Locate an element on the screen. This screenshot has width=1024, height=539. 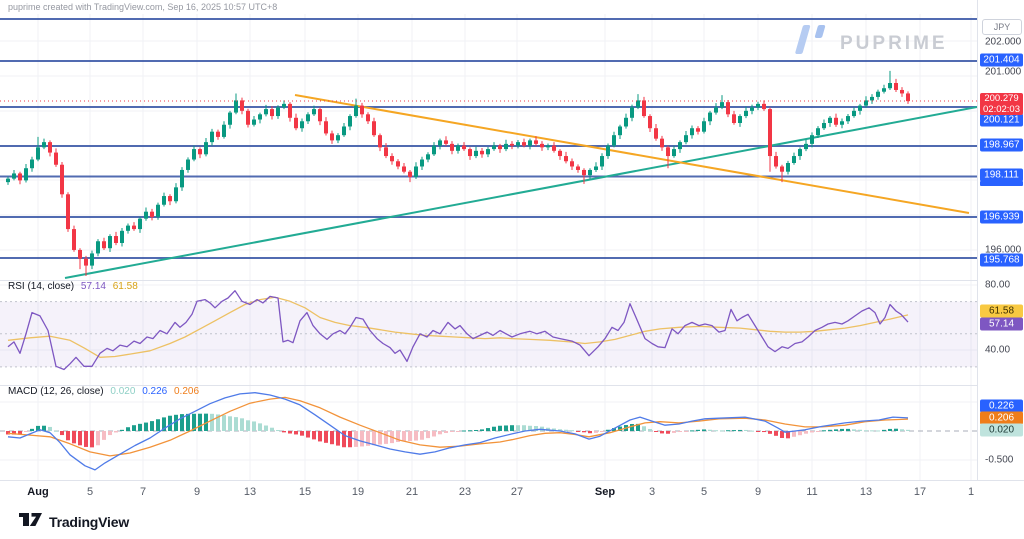
rsi-legend-value: 57.14 is located at coordinates (93, 286).